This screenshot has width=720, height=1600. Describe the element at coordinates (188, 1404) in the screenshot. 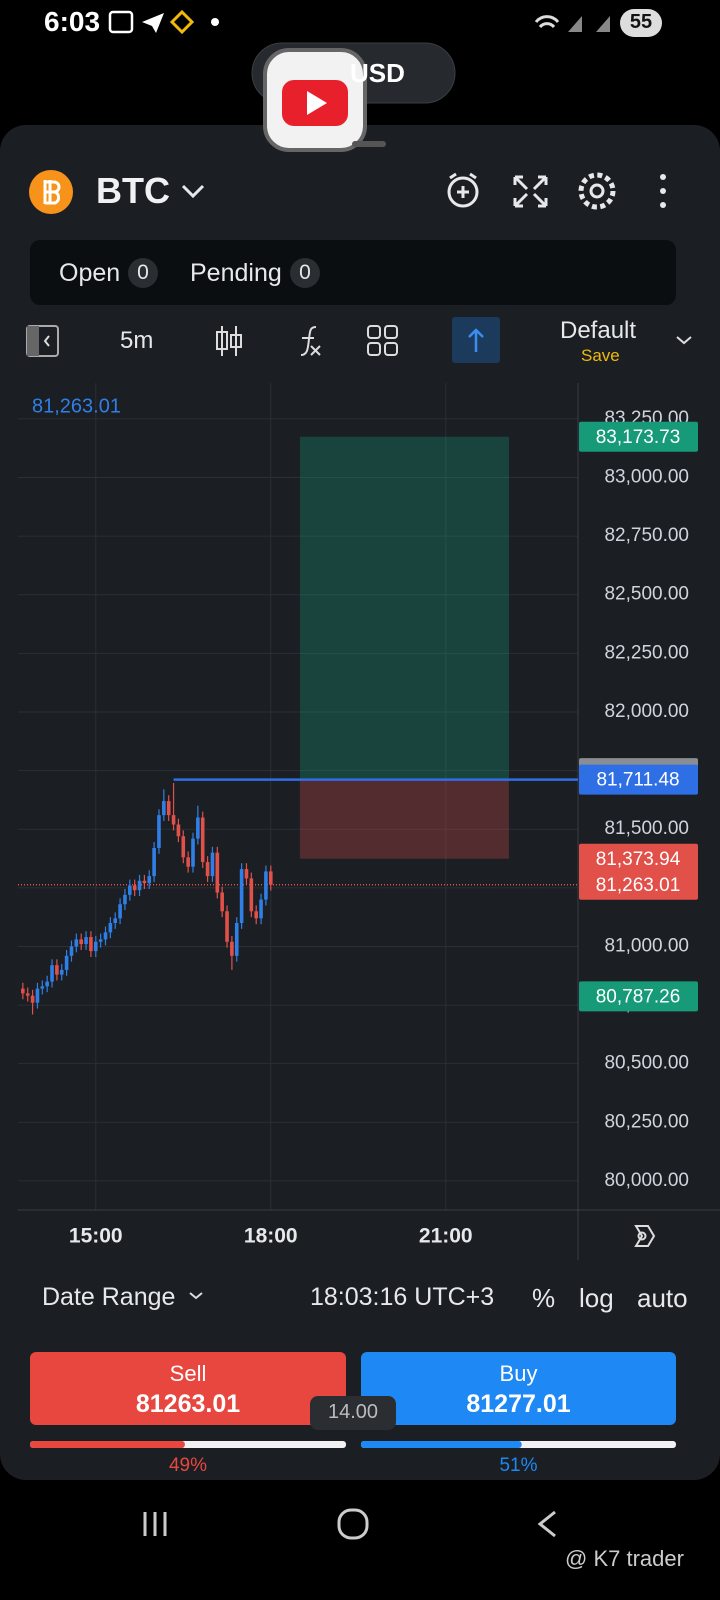

I see `sell-price: 81263.01` at that location.